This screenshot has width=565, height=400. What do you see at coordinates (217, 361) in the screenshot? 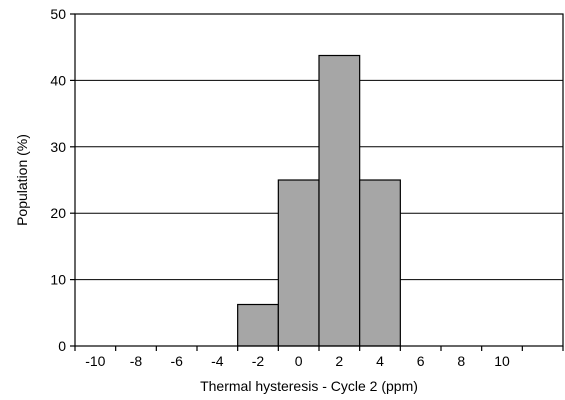
I see `x-tick-label: -4` at bounding box center [217, 361].